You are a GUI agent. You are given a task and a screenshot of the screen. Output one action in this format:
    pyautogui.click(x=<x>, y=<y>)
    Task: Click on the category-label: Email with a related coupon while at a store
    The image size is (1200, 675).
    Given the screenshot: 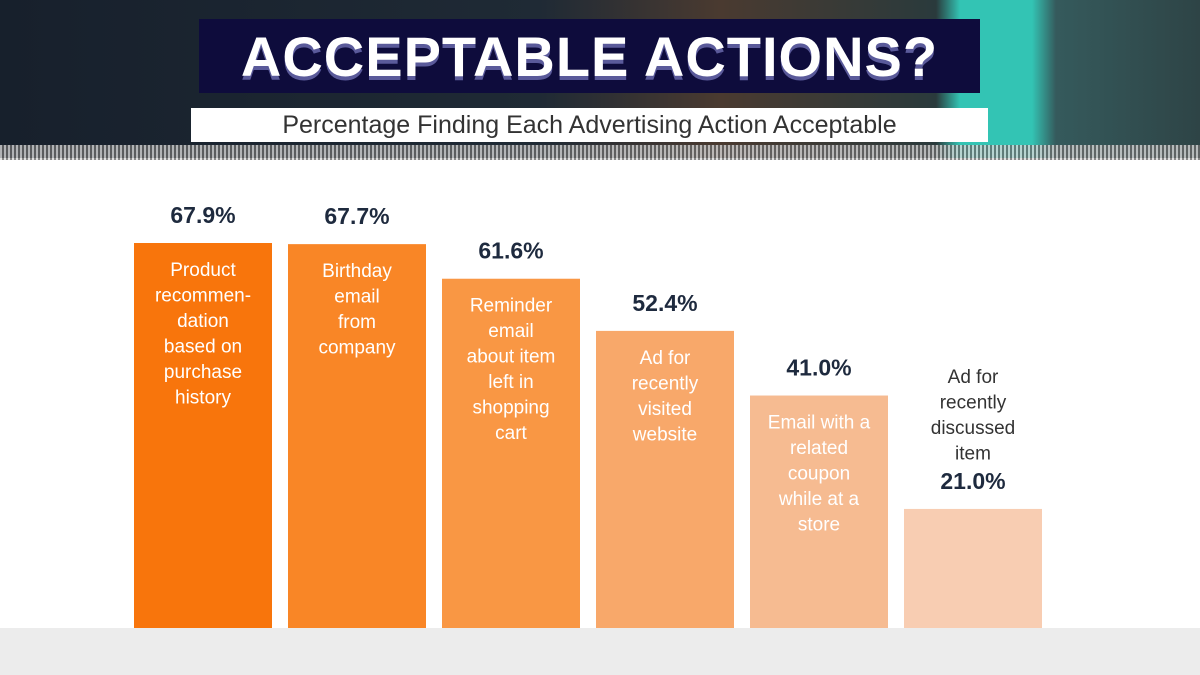 What is the action you would take?
    pyautogui.click(x=819, y=474)
    